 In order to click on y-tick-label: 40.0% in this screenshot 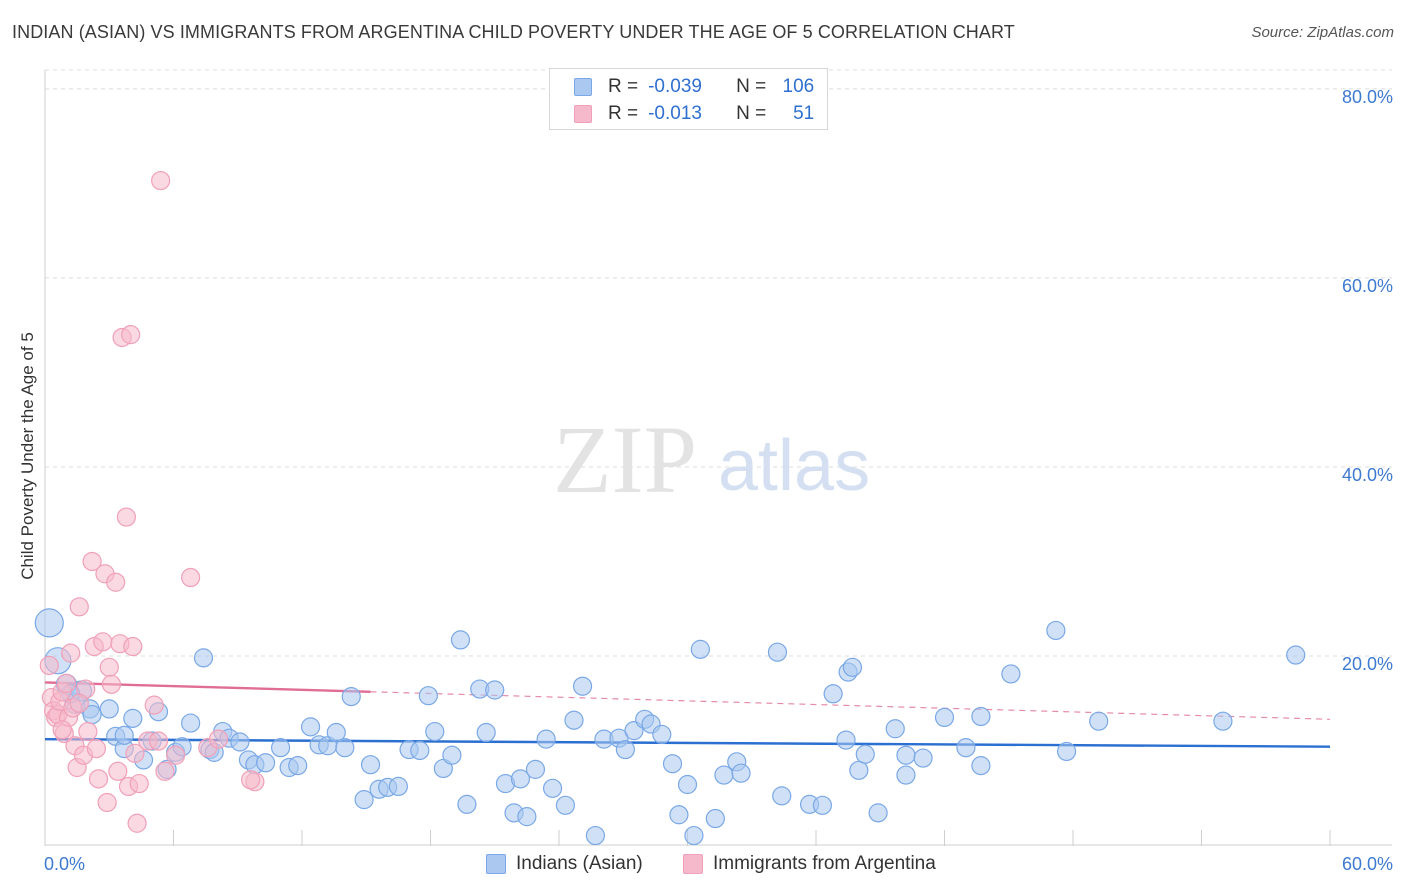, I will do `click(1367, 475)`.